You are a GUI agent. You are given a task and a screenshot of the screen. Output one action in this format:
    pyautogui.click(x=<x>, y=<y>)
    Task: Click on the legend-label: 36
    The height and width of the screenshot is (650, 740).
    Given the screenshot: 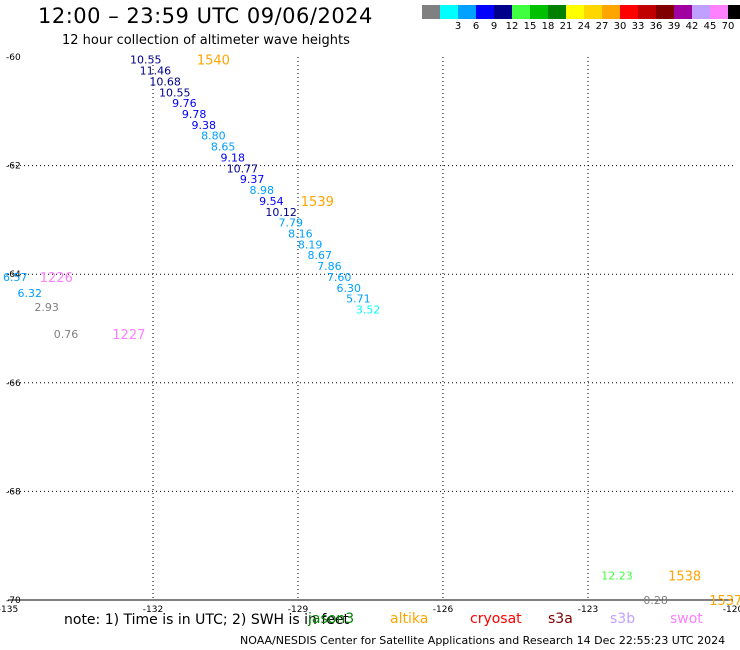 What is the action you would take?
    pyautogui.click(x=656, y=26)
    